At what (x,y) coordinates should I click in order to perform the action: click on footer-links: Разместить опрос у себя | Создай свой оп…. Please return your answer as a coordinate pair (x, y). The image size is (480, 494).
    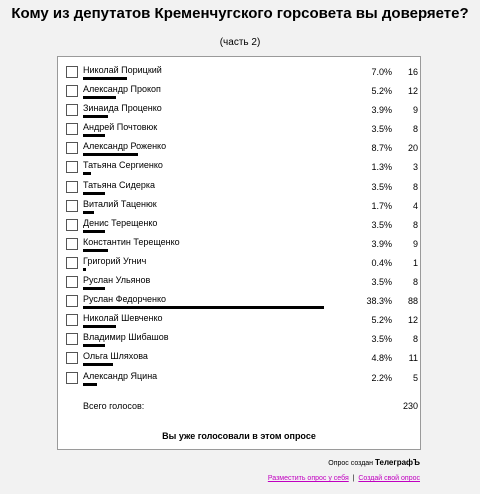
    Looking at the image, I should click on (344, 479).